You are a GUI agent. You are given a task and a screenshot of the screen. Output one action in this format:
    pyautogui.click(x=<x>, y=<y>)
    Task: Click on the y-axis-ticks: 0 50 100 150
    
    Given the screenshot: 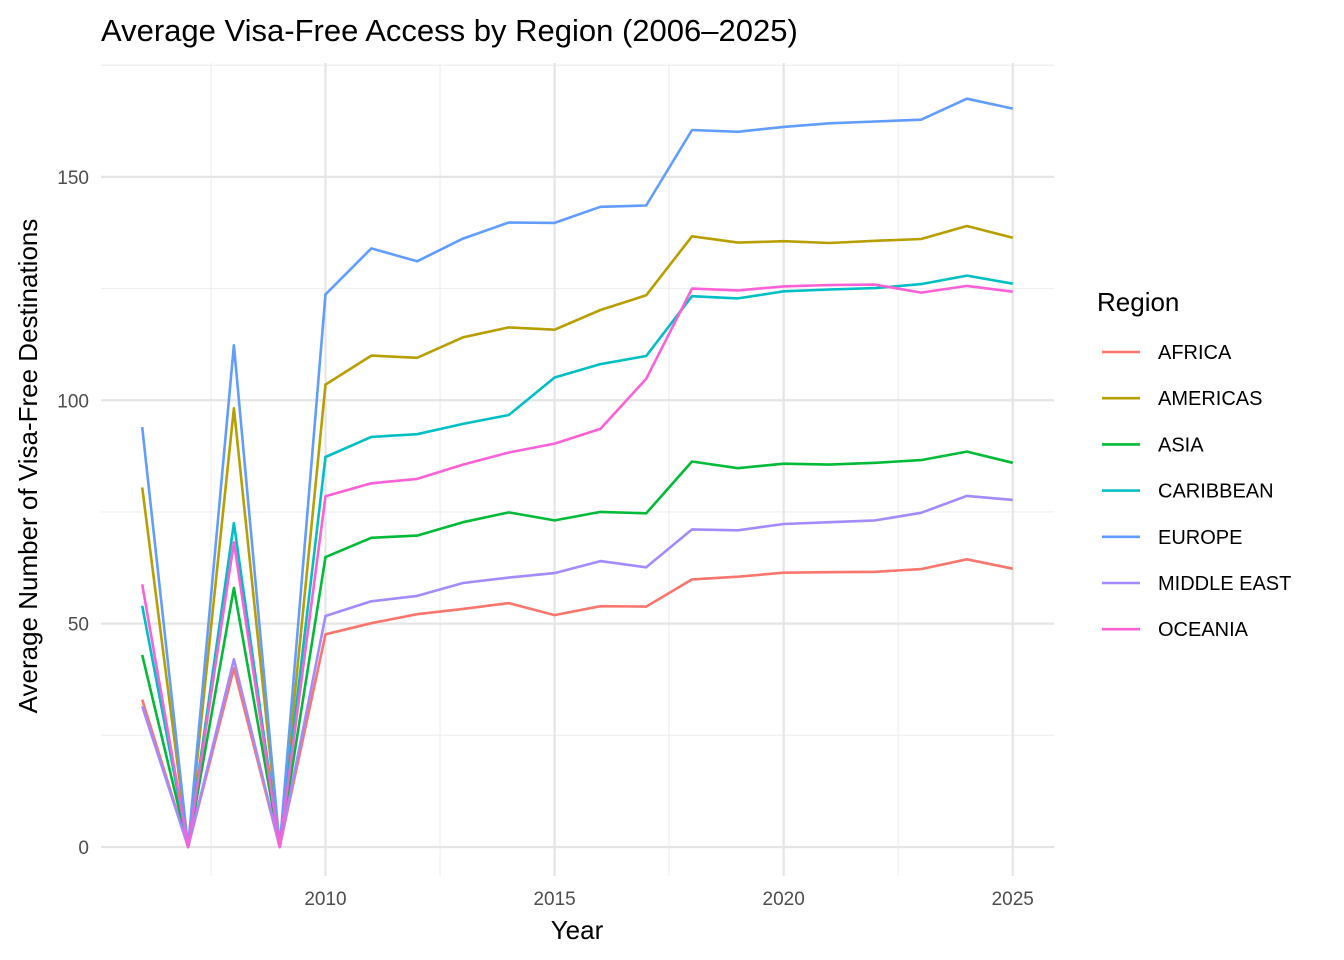 What is the action you would take?
    pyautogui.click(x=73, y=513)
    